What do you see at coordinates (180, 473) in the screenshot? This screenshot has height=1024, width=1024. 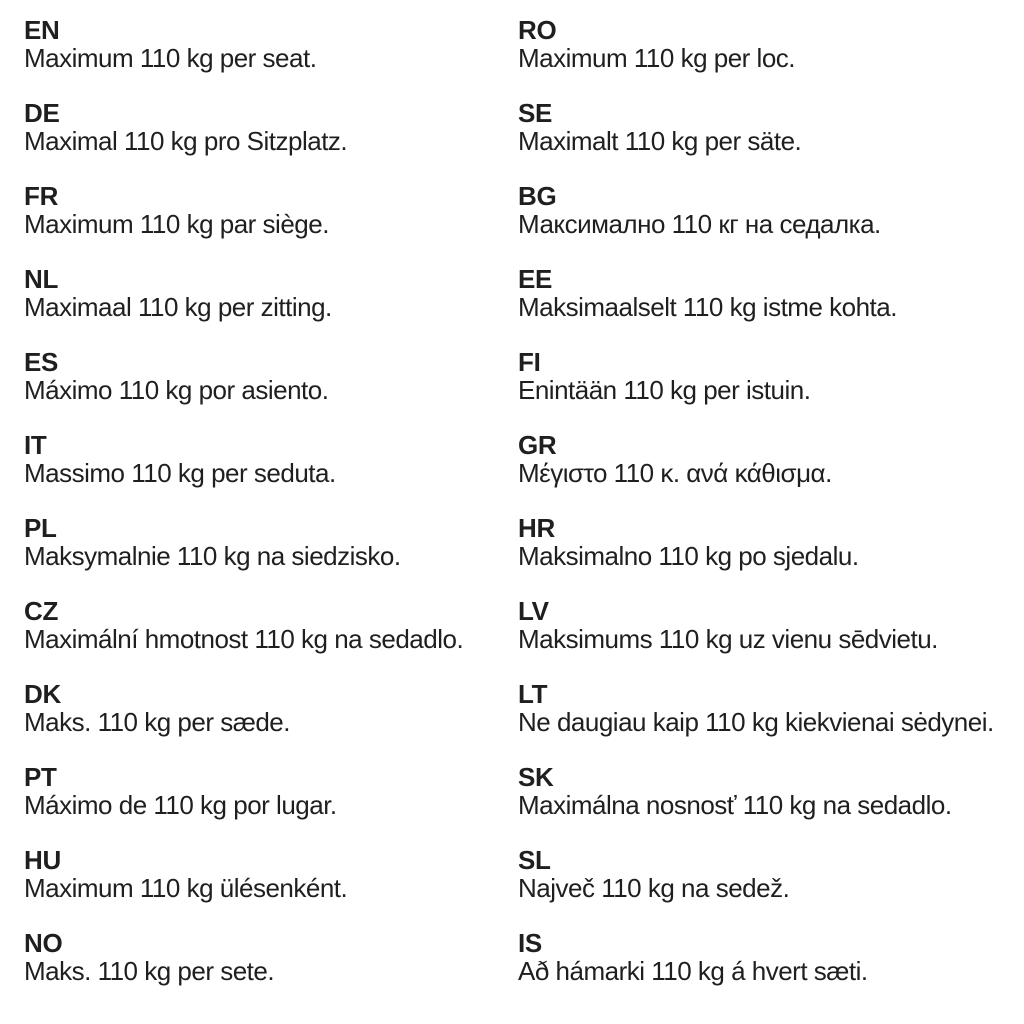 I see `translation-text: Massimo 110 kg per seduta.` at bounding box center [180, 473].